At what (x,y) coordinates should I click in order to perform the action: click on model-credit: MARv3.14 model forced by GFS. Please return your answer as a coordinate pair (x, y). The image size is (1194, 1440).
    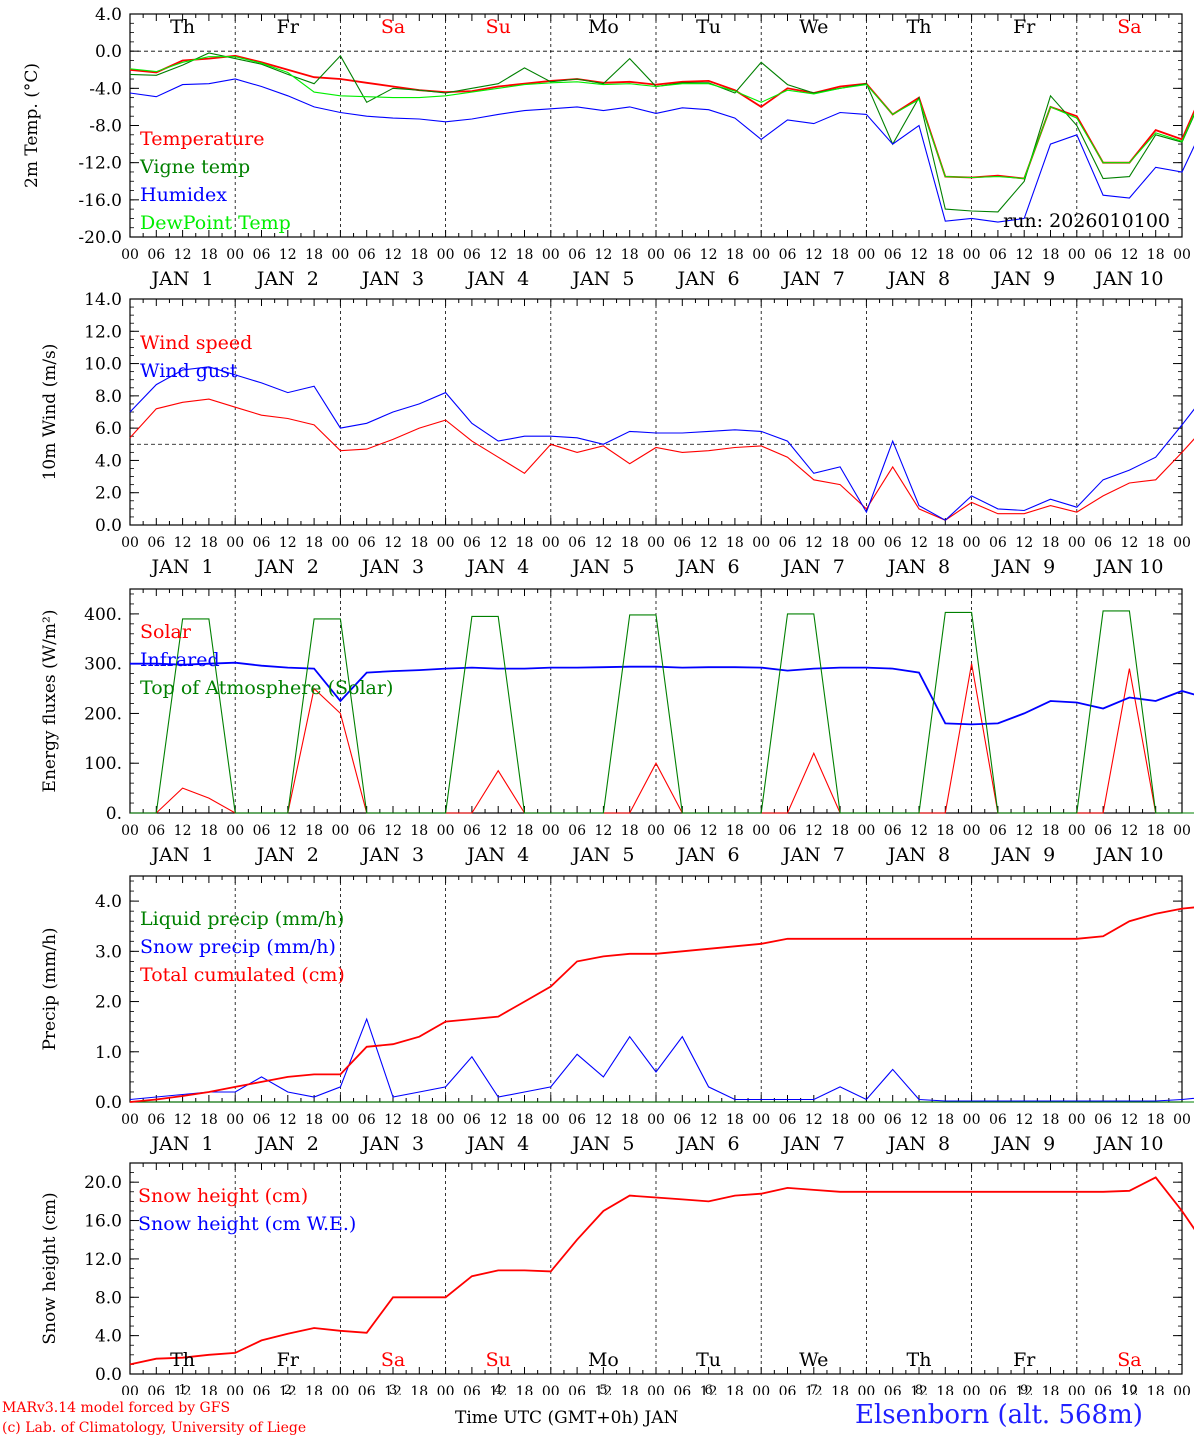
    Looking at the image, I should click on (116, 1408).